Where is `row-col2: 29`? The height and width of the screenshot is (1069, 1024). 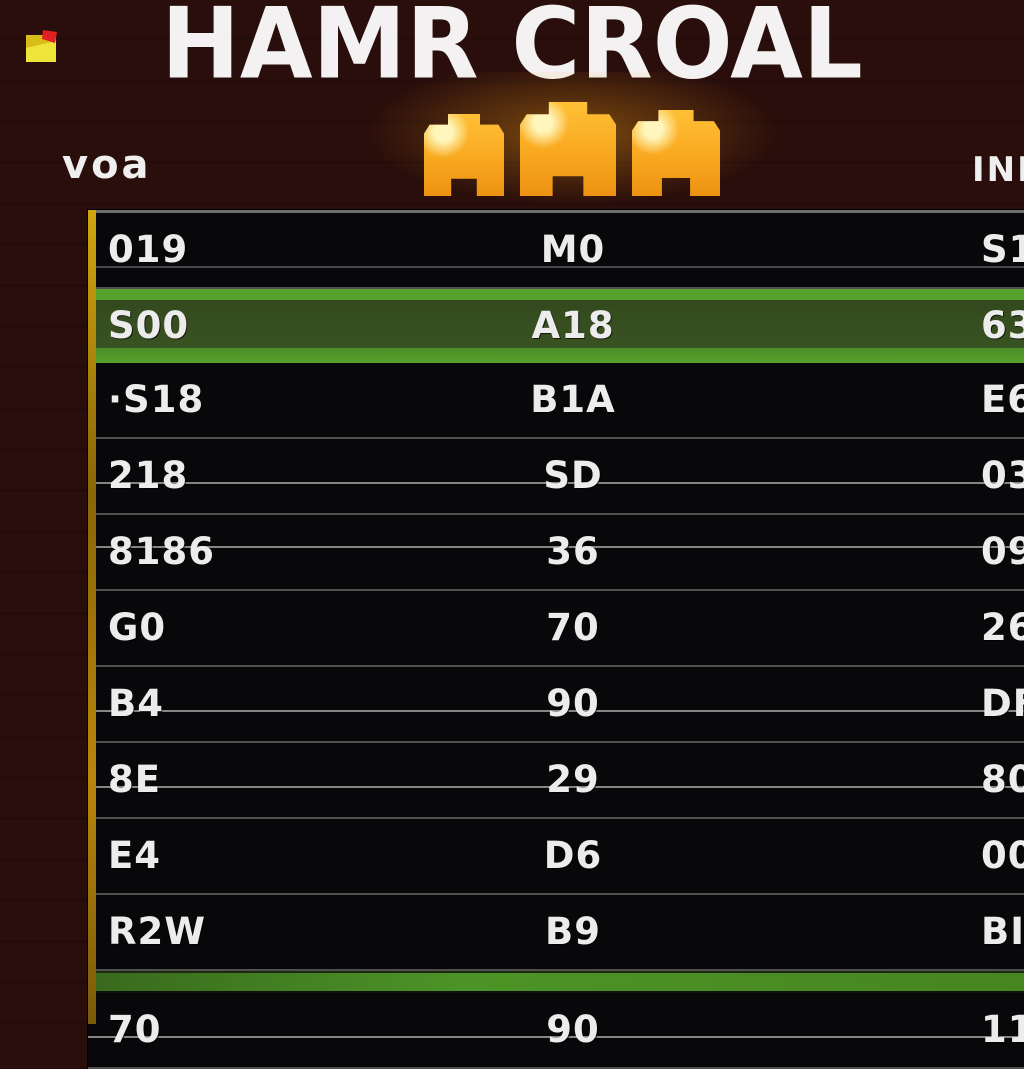
row-col2: 29 is located at coordinates (573, 779).